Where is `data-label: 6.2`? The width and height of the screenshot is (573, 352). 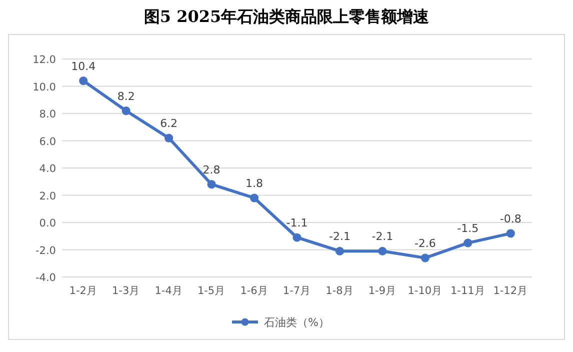
data-label: 6.2 is located at coordinates (169, 123).